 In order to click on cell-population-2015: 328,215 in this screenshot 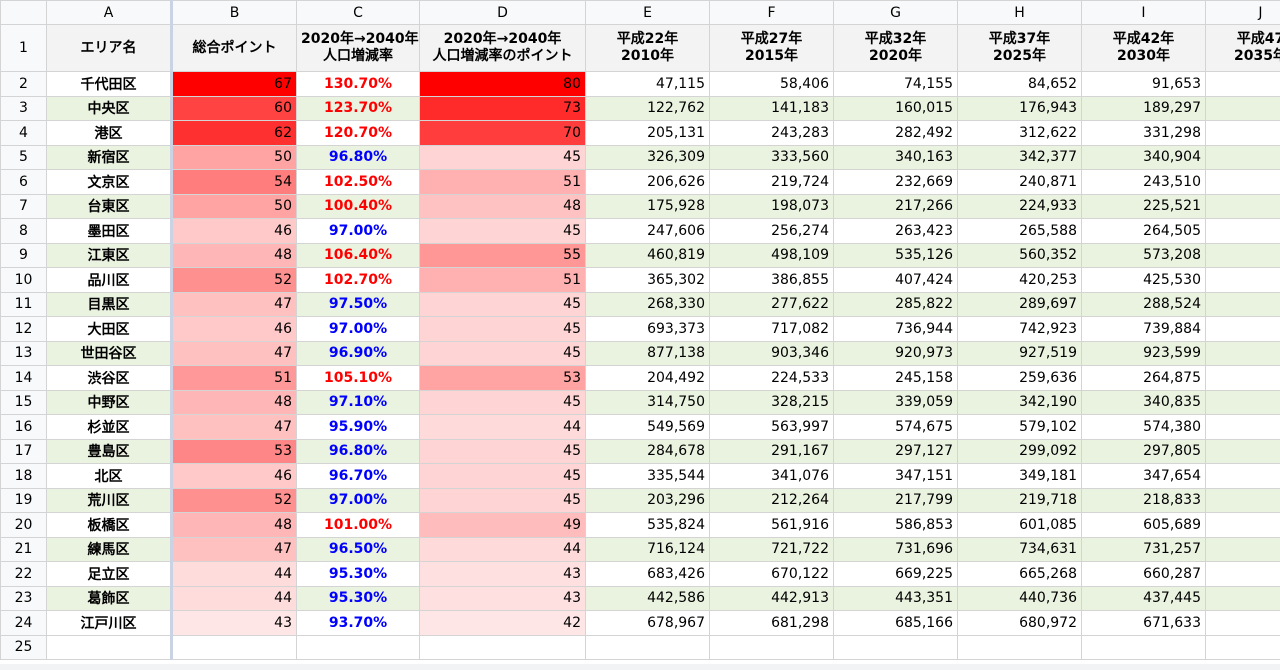, I will do `click(771, 402)`.